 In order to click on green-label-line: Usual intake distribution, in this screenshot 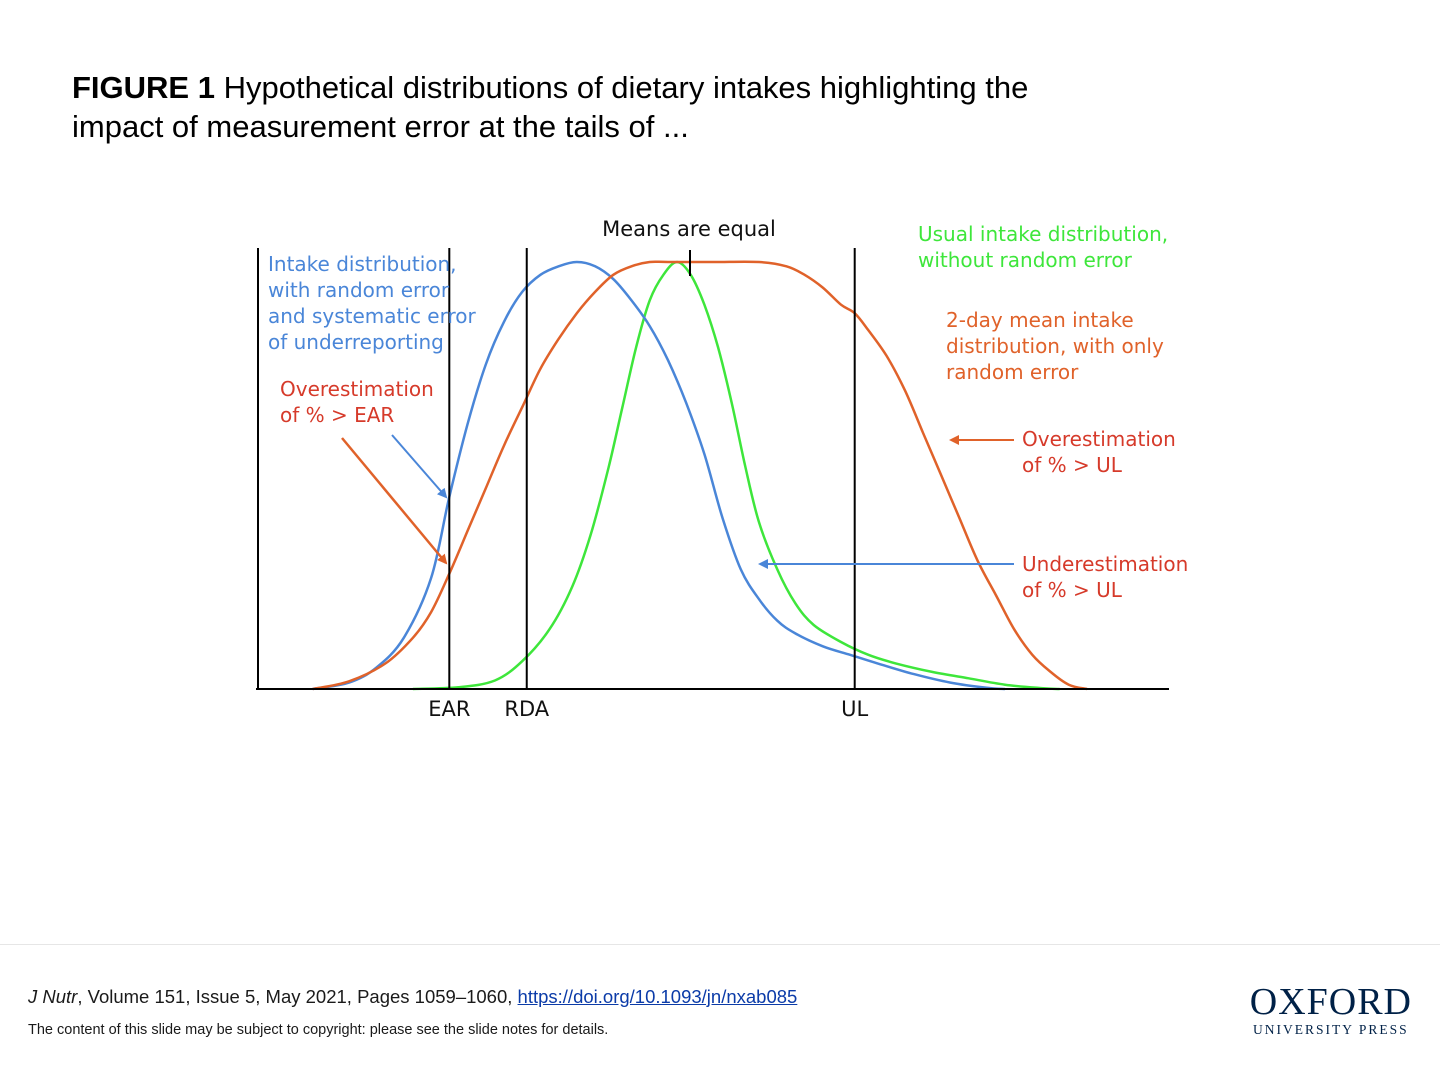, I will do `click(1043, 234)`.